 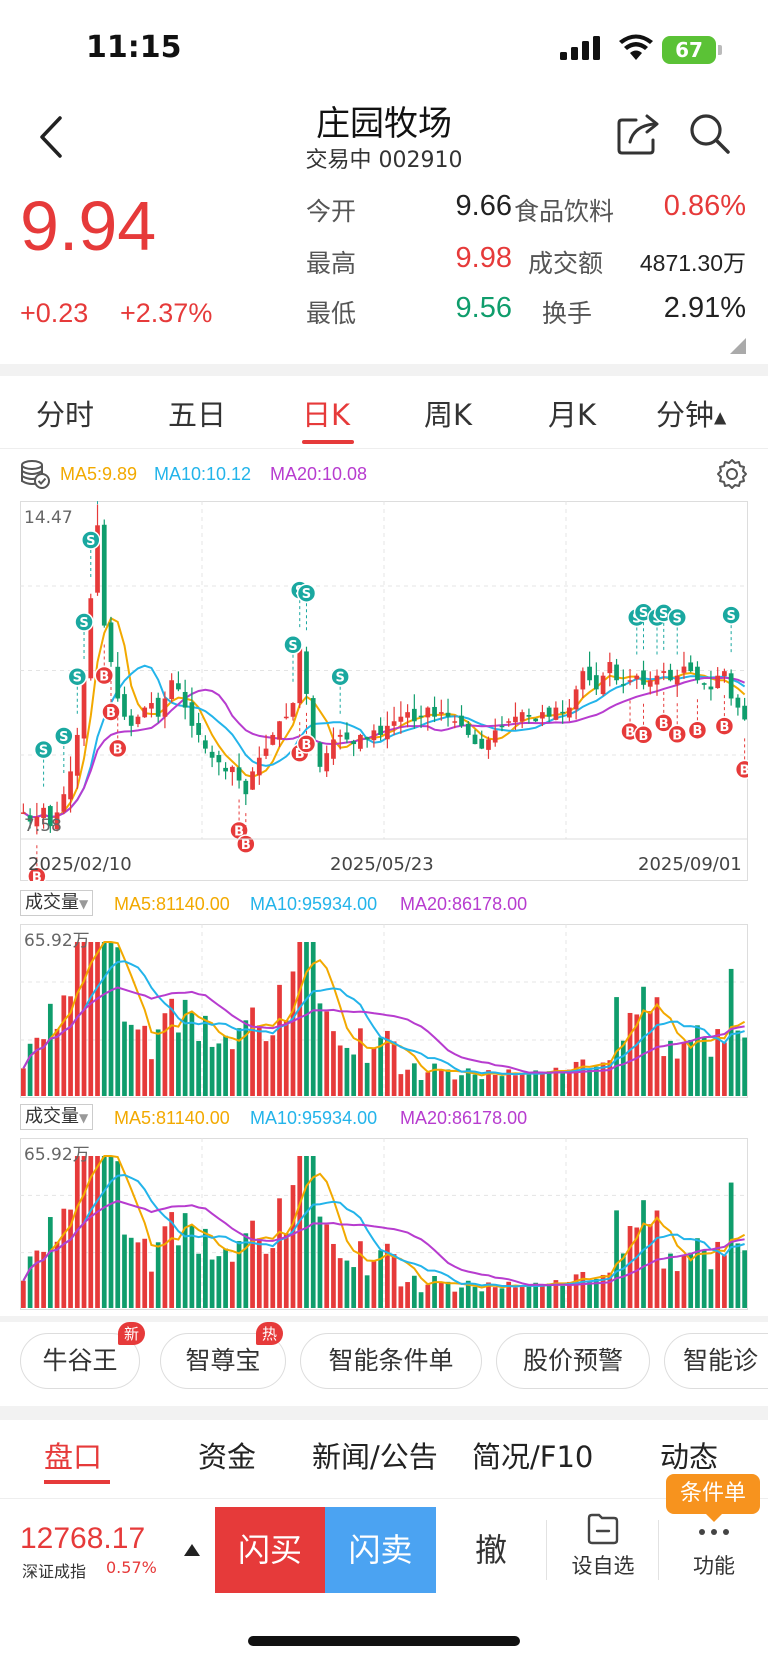 I want to click on add-watchlist-button: 设自选, so click(x=603, y=1552).